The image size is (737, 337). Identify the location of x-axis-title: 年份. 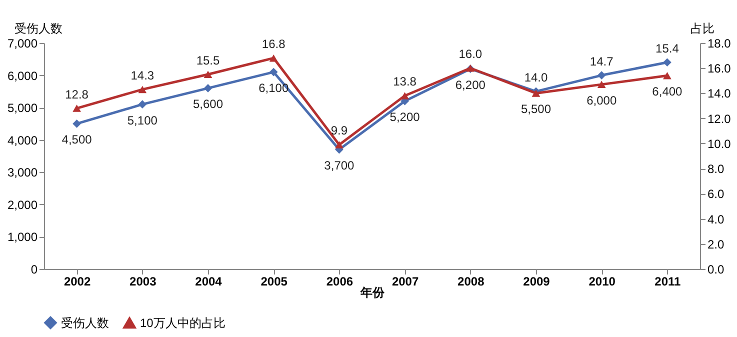
(373, 293).